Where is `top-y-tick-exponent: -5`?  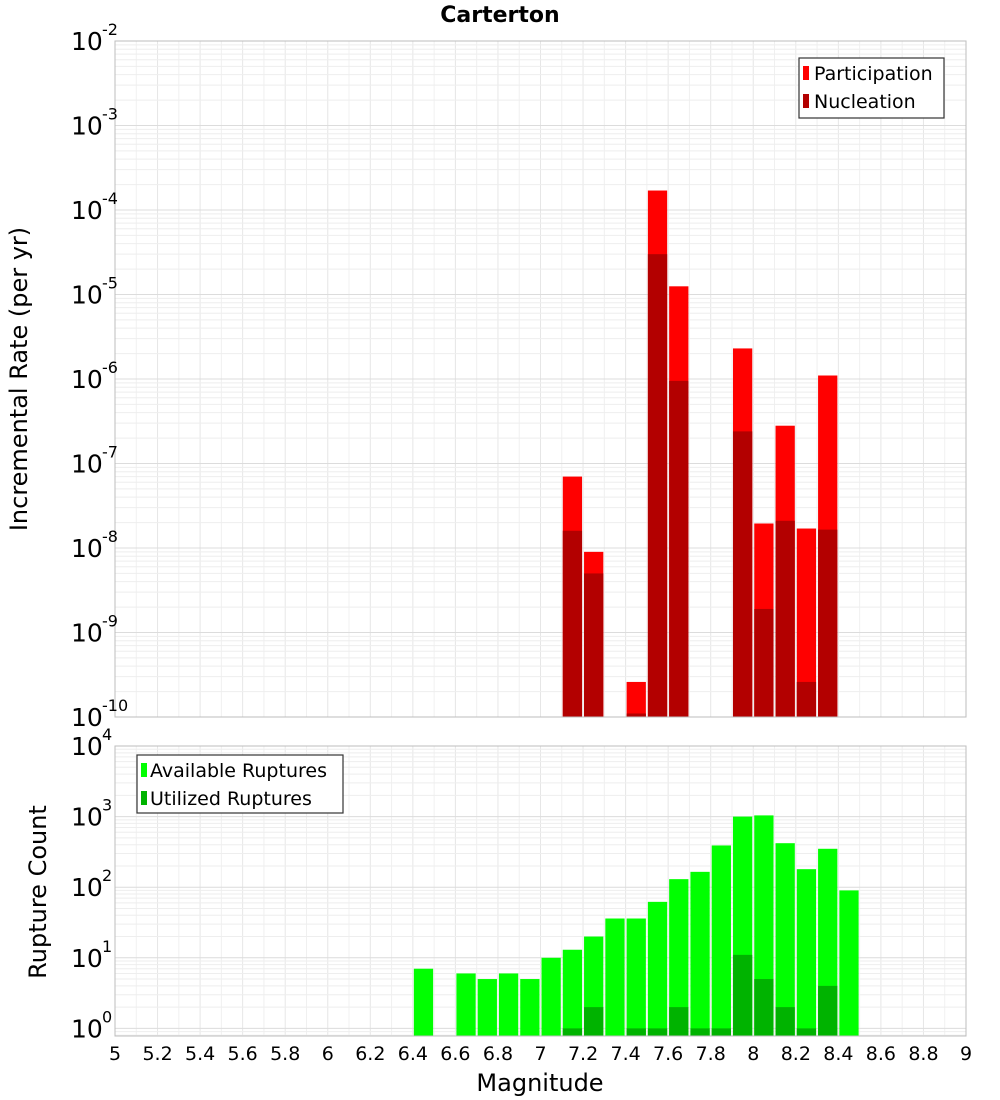 top-y-tick-exponent: -5 is located at coordinates (110, 283).